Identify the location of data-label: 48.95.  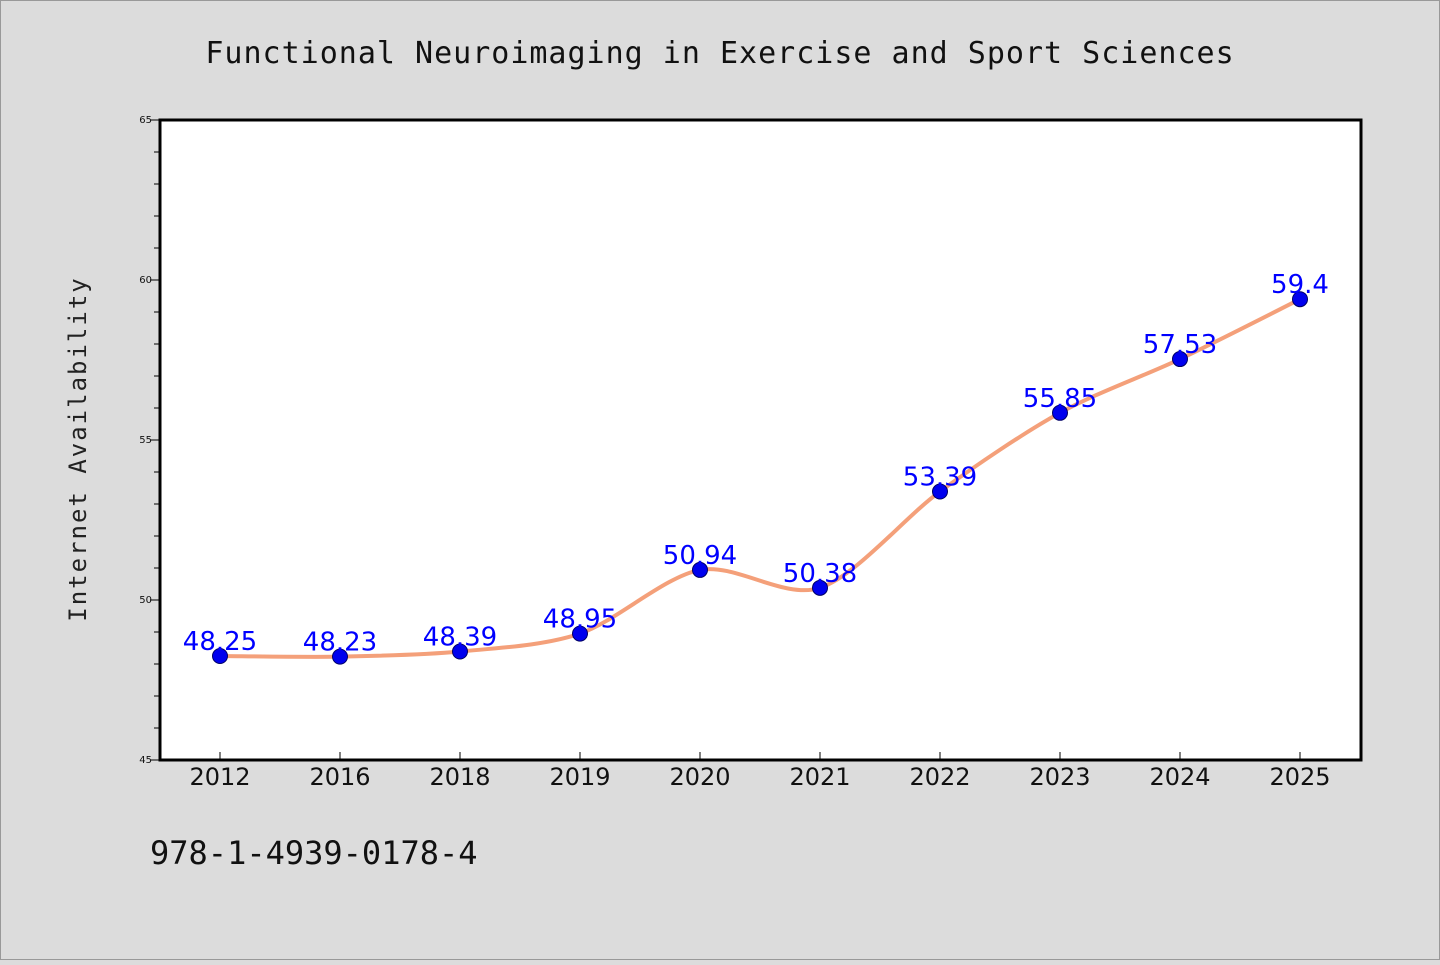
(580, 620).